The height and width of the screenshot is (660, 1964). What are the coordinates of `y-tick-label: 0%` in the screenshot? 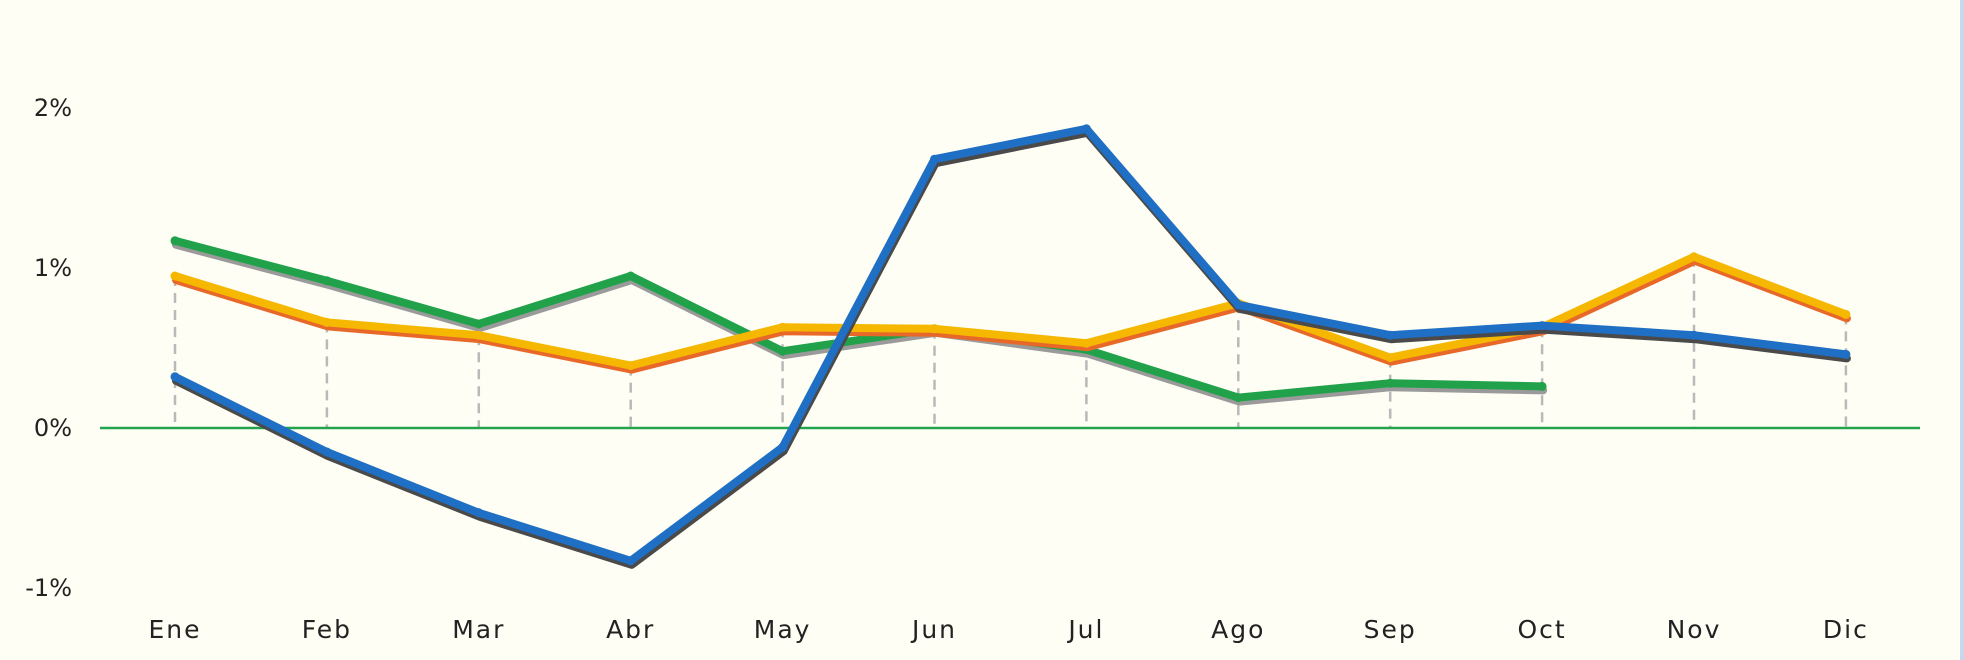 It's located at (53, 428).